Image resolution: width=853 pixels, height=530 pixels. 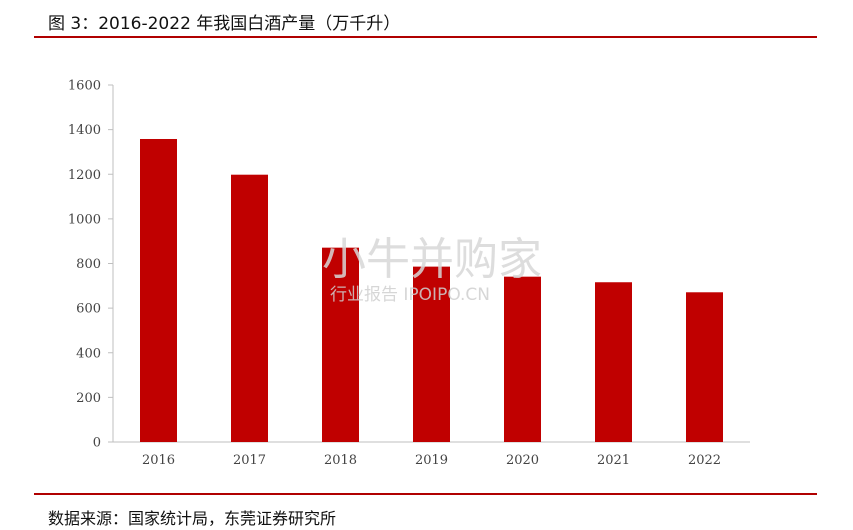 I want to click on bar-2022, so click(x=704, y=367).